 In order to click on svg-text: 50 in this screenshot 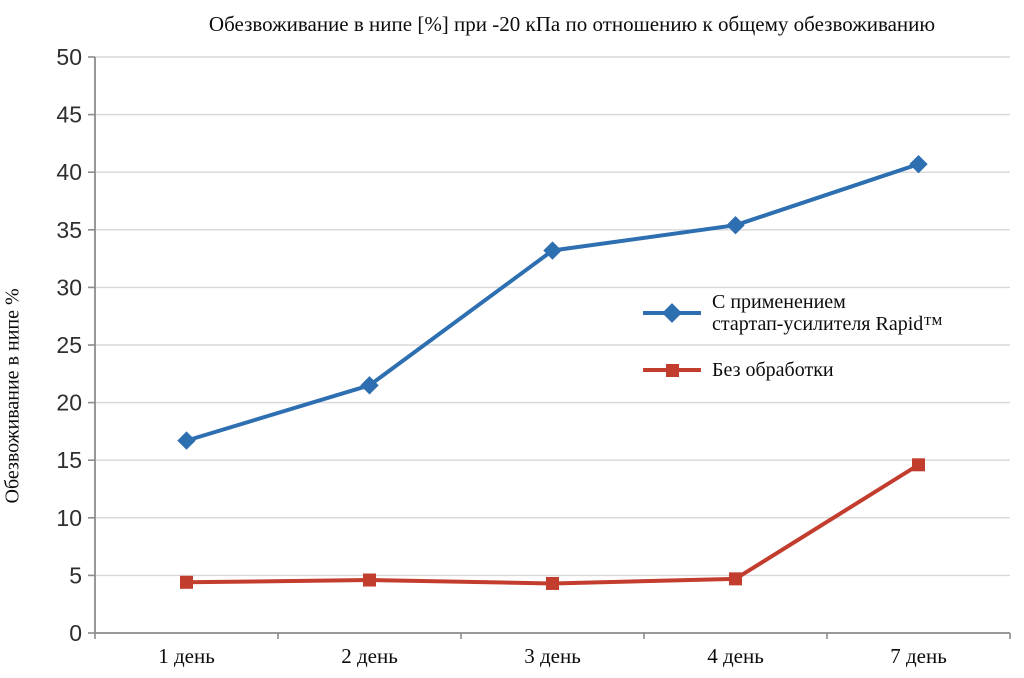, I will do `click(69, 57)`.